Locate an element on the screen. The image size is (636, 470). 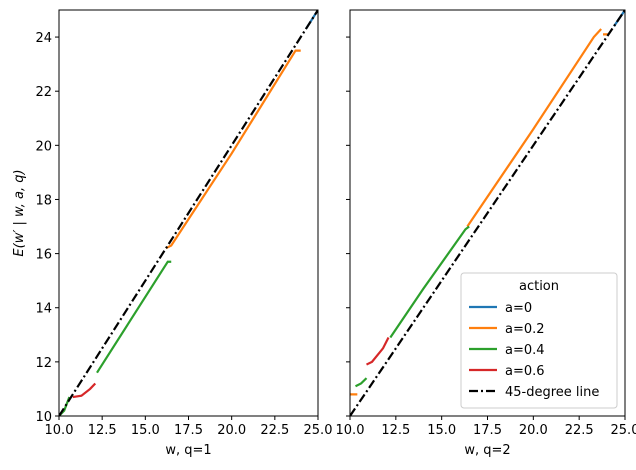
y-tick-label: 22 is located at coordinates (43, 92).